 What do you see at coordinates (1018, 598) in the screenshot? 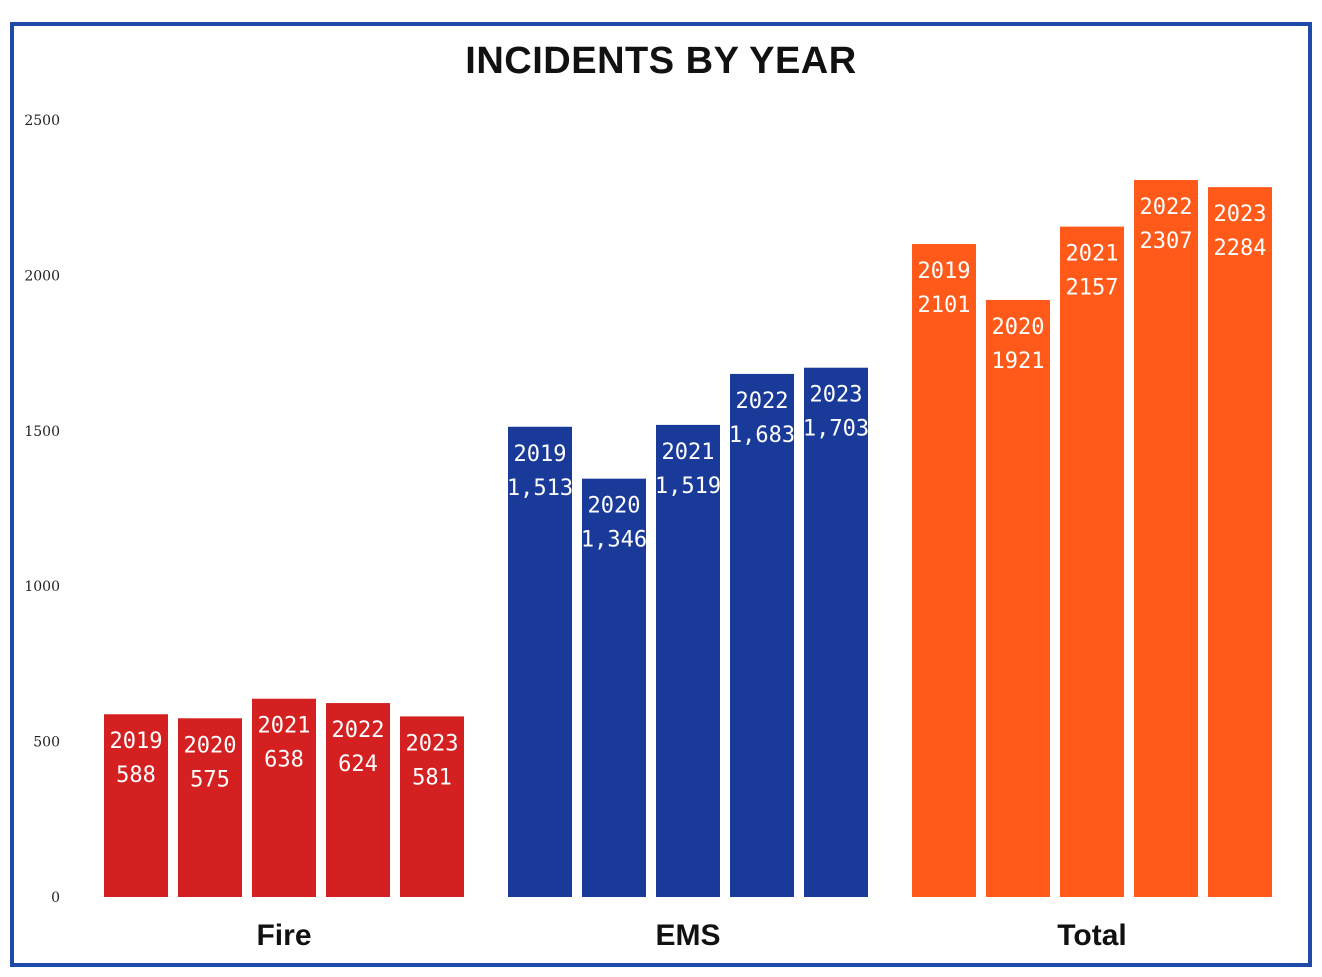
I see `bar-total-2020` at bounding box center [1018, 598].